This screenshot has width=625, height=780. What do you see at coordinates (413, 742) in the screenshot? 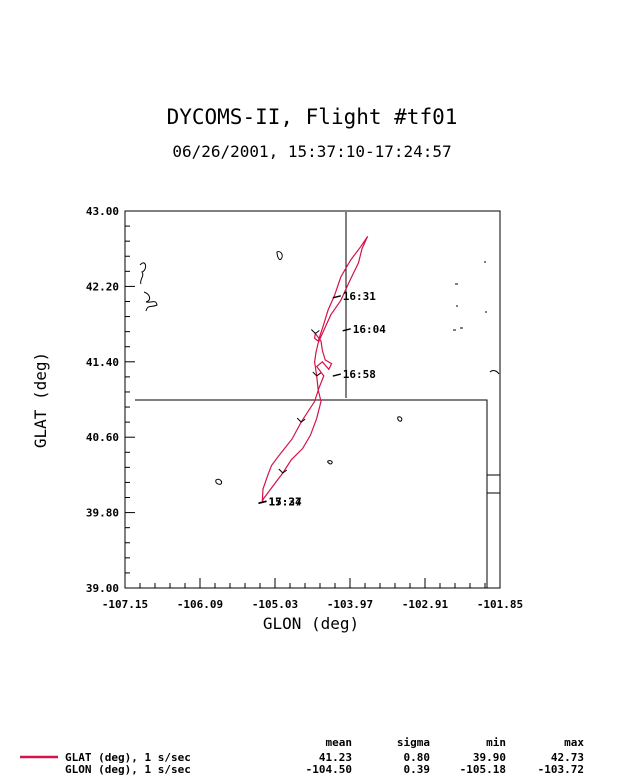
I see `stats-header: sigma` at bounding box center [413, 742].